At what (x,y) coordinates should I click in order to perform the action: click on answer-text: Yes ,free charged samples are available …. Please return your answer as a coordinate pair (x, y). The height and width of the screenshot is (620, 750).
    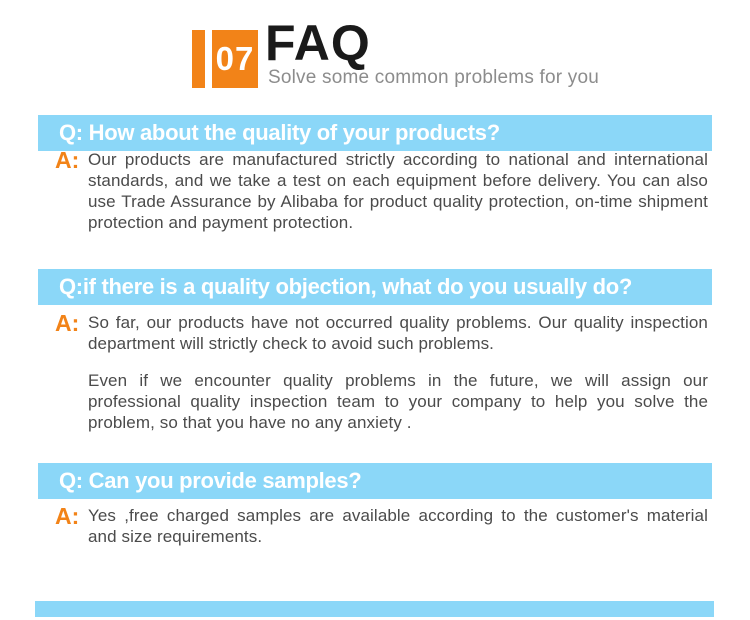
    Looking at the image, I should click on (398, 526).